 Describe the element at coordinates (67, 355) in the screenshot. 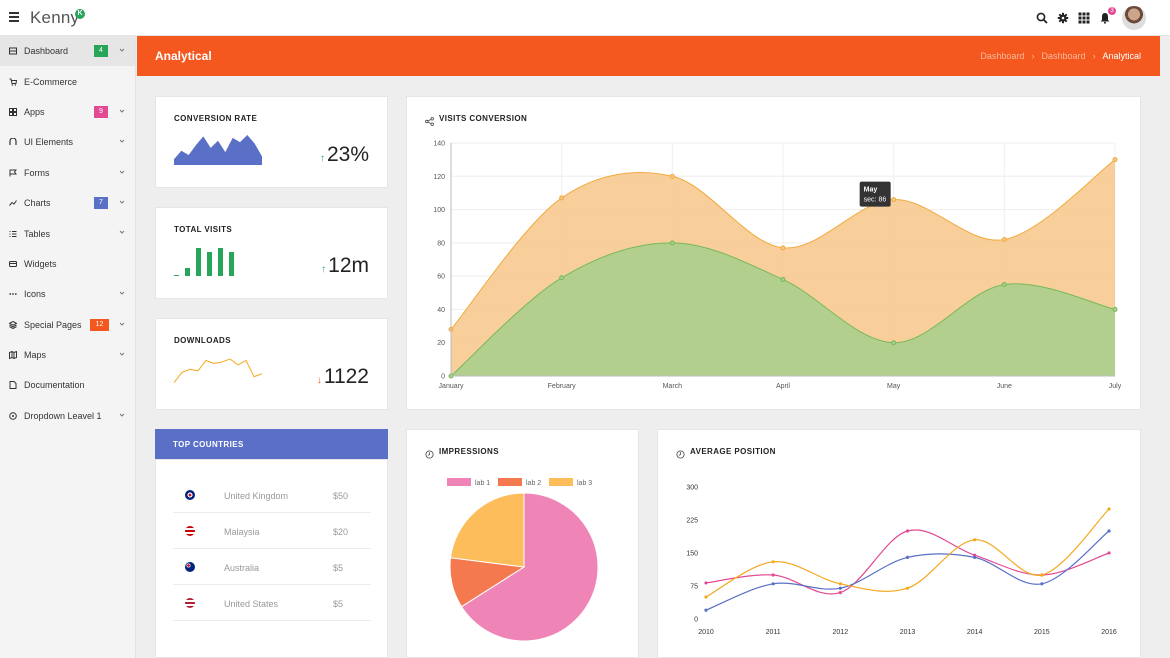

I see `sidebar-item: Maps` at that location.